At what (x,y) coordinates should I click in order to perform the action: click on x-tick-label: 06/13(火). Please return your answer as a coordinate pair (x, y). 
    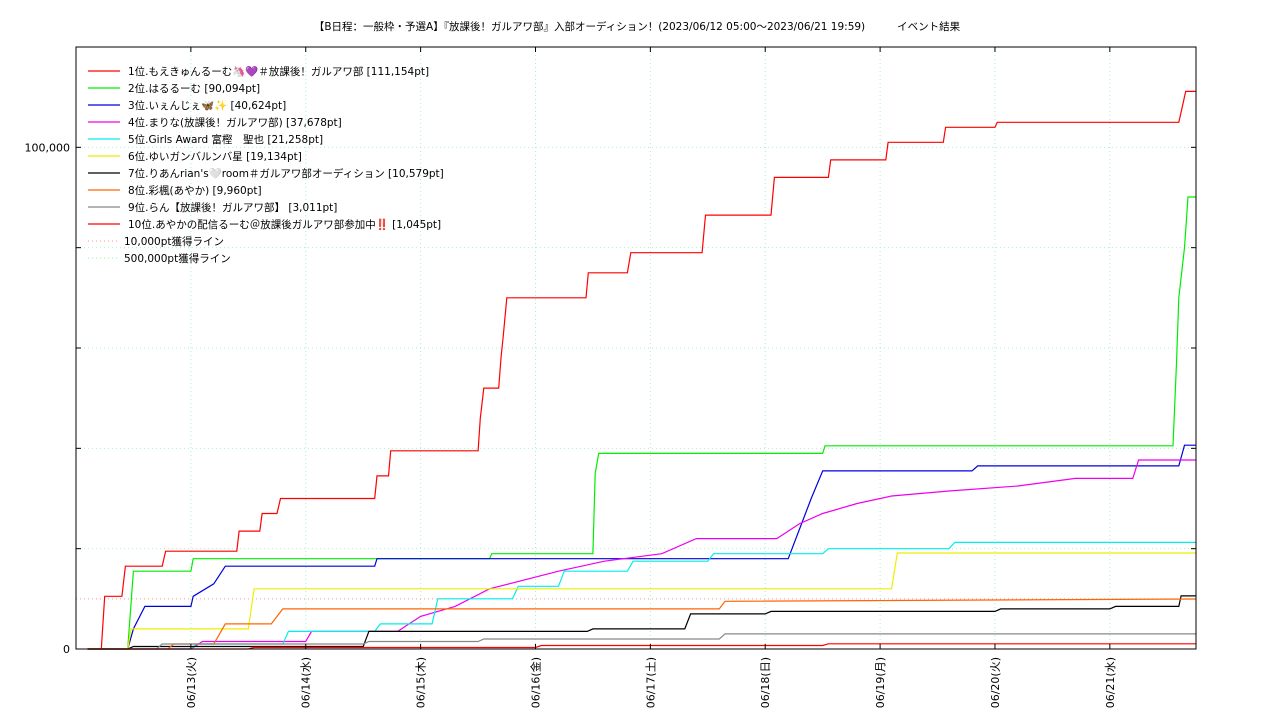
    Looking at the image, I should click on (191, 682).